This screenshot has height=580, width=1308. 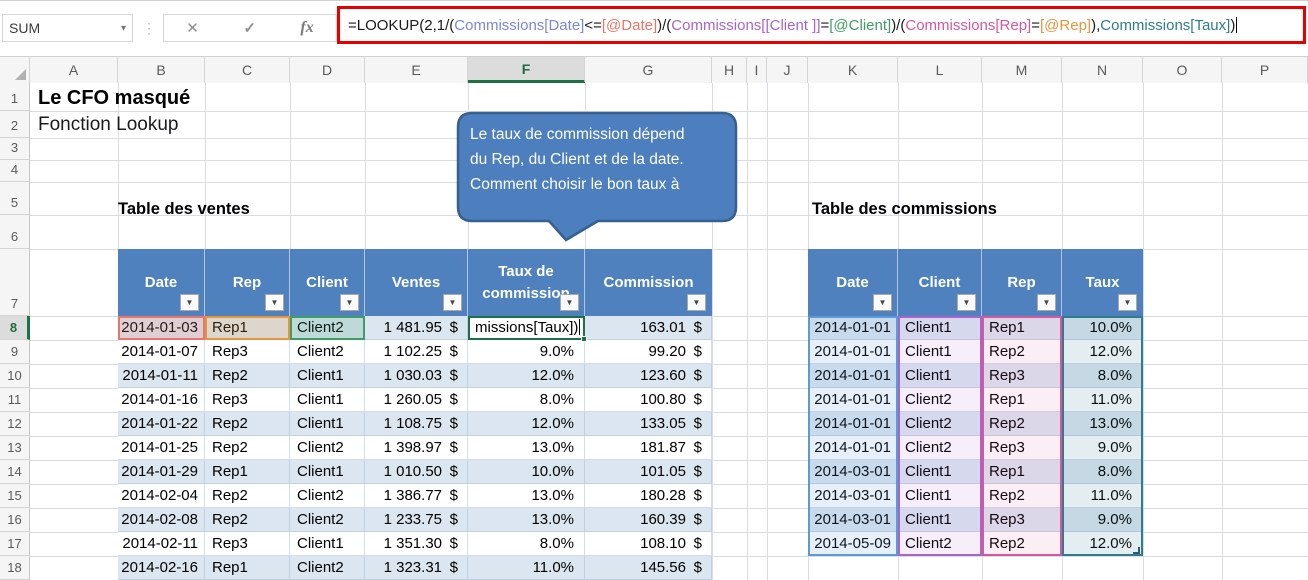 What do you see at coordinates (940, 70) in the screenshot?
I see `column-header-l: L` at bounding box center [940, 70].